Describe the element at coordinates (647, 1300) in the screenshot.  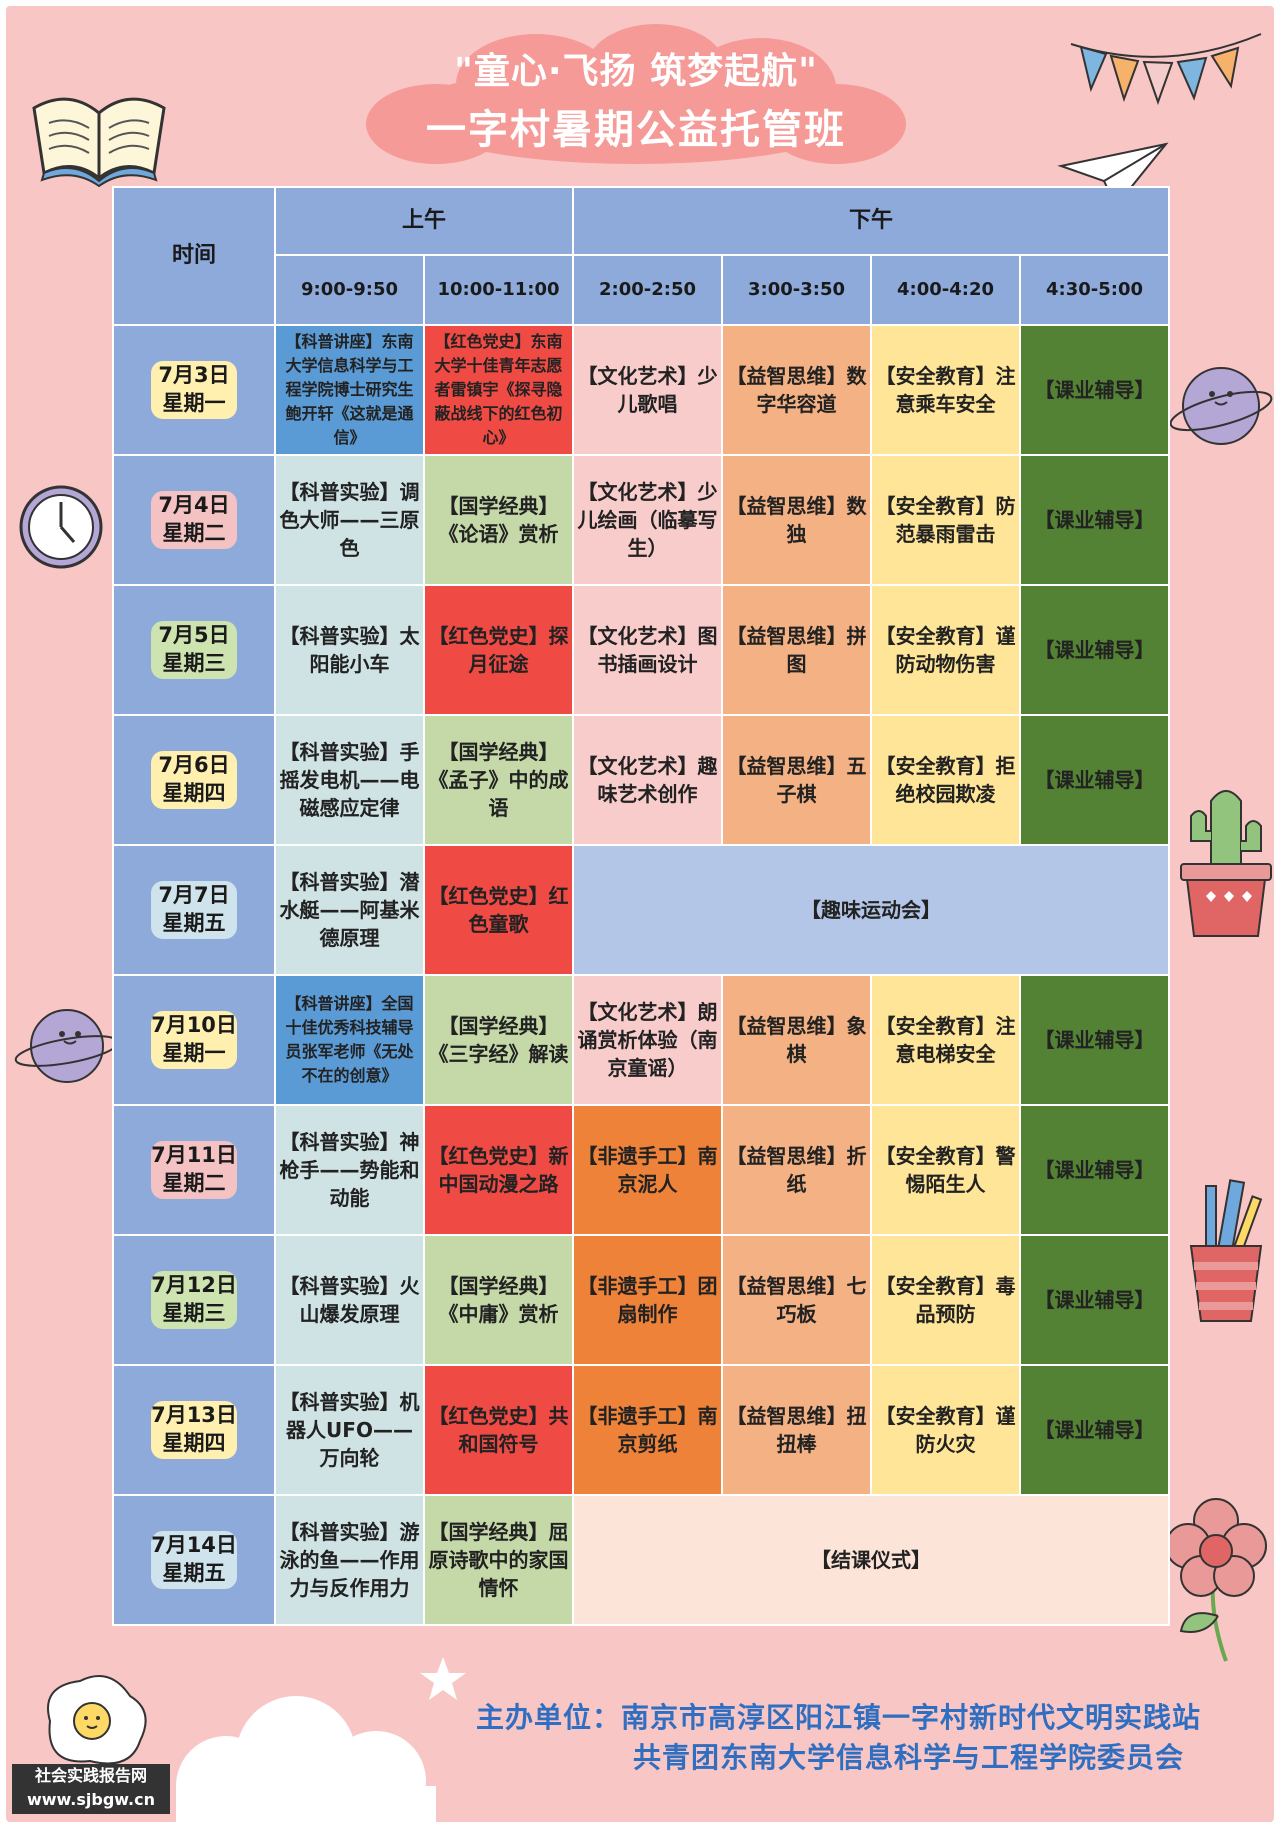
I see `schedule-cell: 【非遗手工】团扇制作` at that location.